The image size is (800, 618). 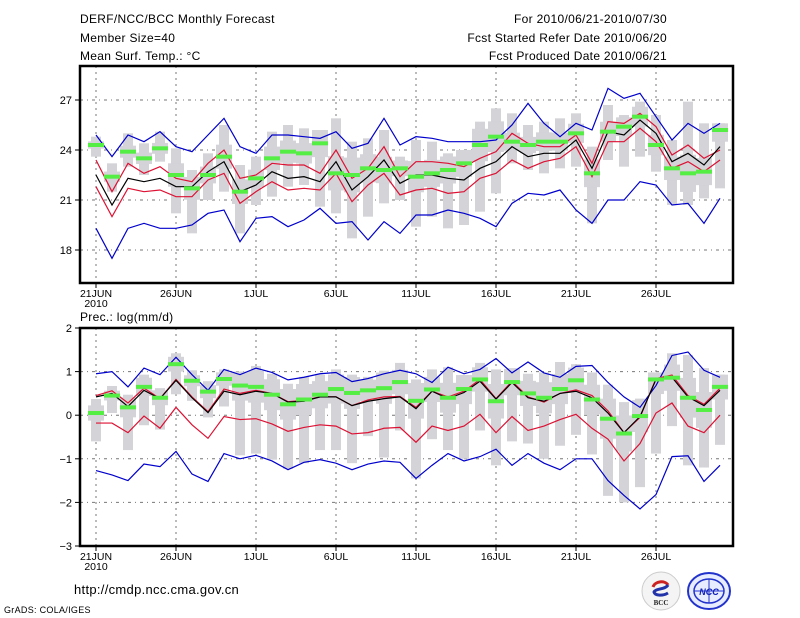 I want to click on prec-xtick-label: 11JUL, so click(x=416, y=557).